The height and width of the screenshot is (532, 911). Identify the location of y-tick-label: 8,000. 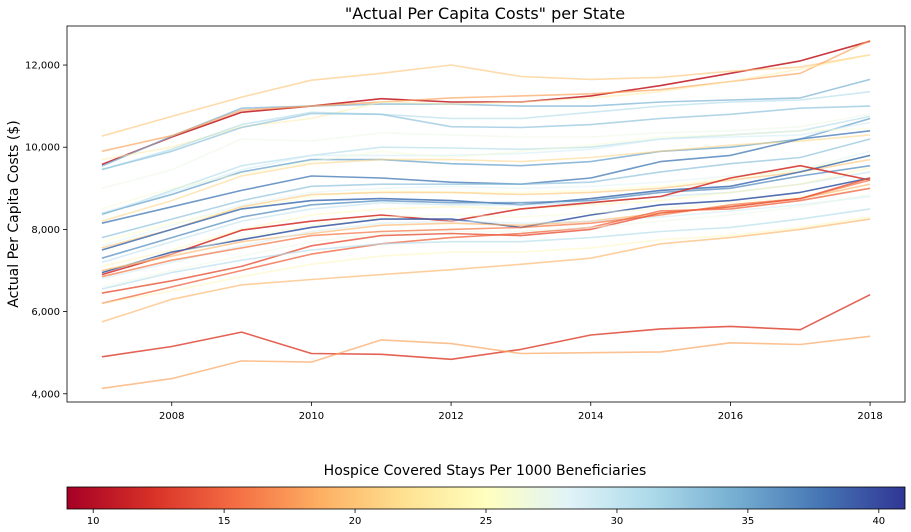
(45, 230).